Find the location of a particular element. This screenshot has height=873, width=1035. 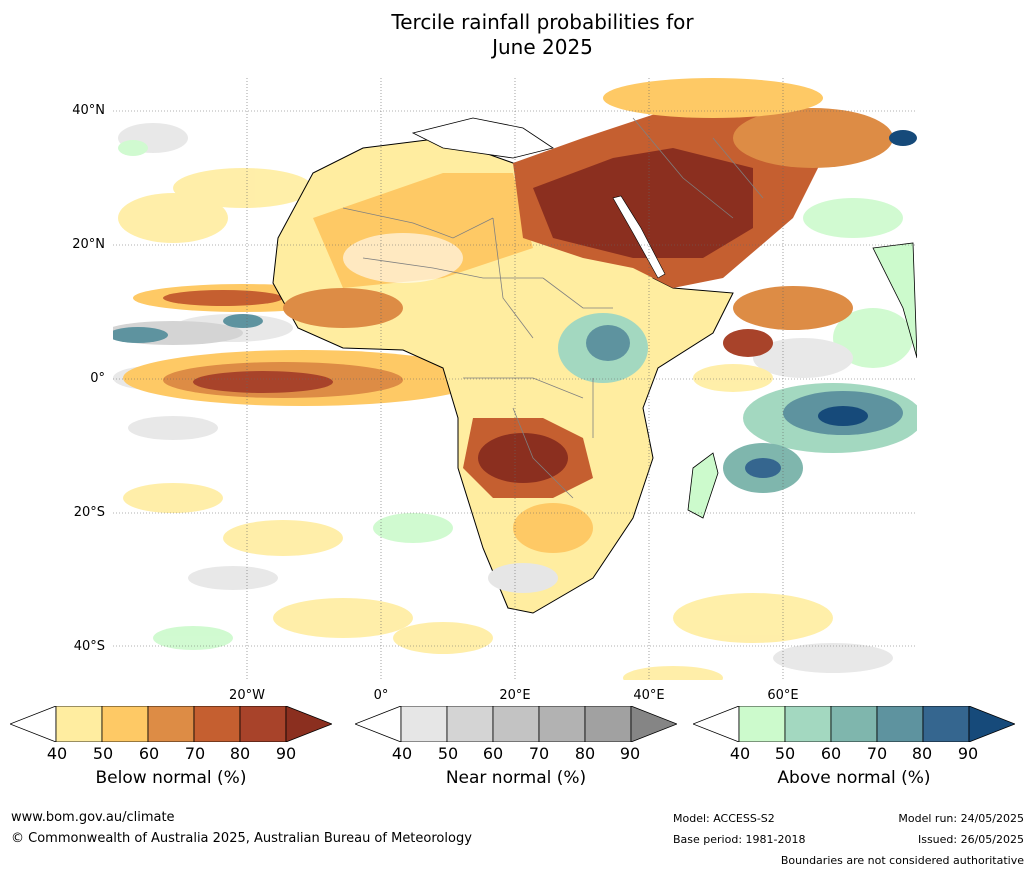

cb-near-tick-70: 70 is located at coordinates (539, 753).